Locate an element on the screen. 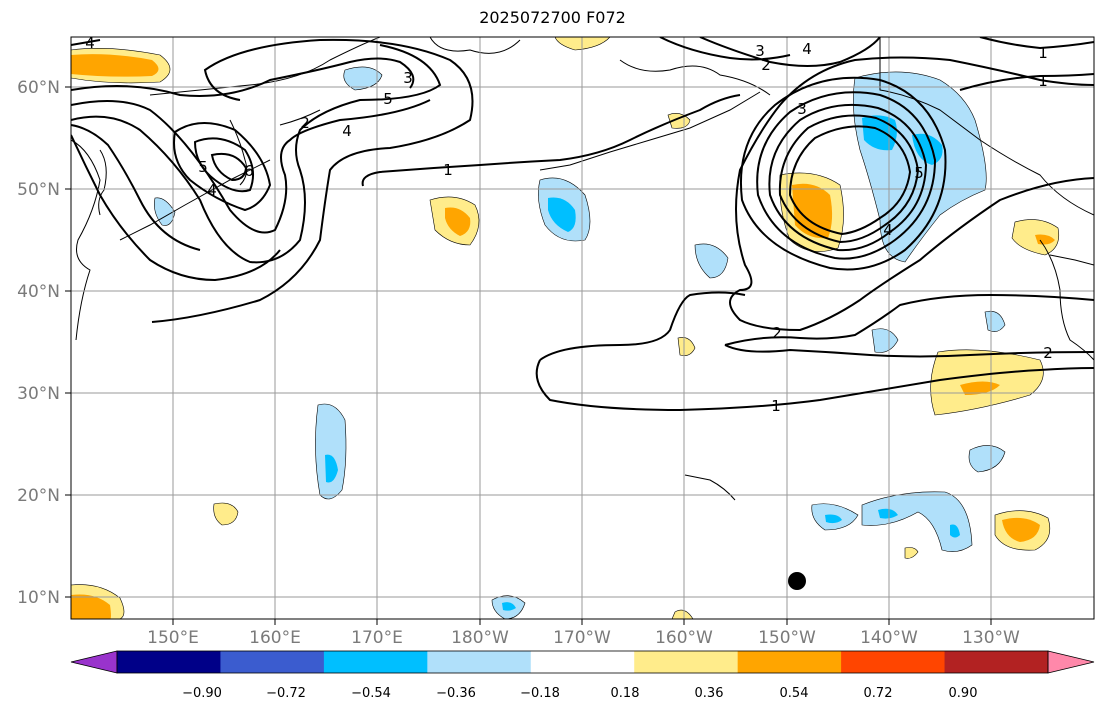 The height and width of the screenshot is (712, 1105). lon-label: 150°W is located at coordinates (787, 638).